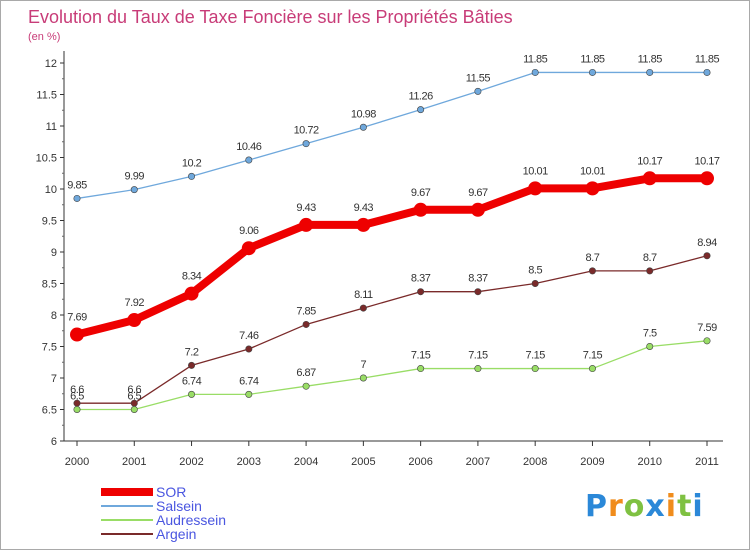 This screenshot has width=750, height=550. Describe the element at coordinates (49, 411) in the screenshot. I see `y-tick-label: 6.5` at that location.